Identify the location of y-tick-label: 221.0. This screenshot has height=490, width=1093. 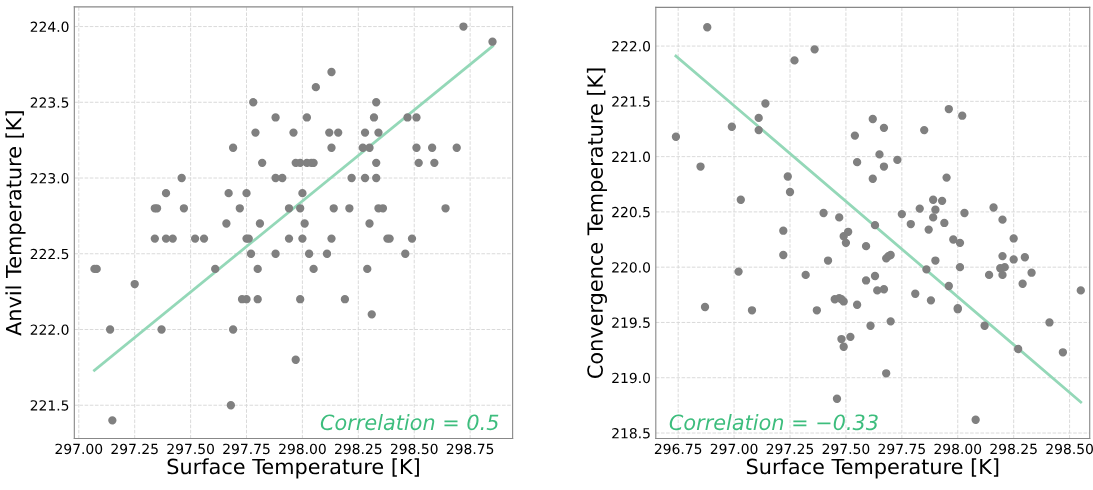
(631, 157).